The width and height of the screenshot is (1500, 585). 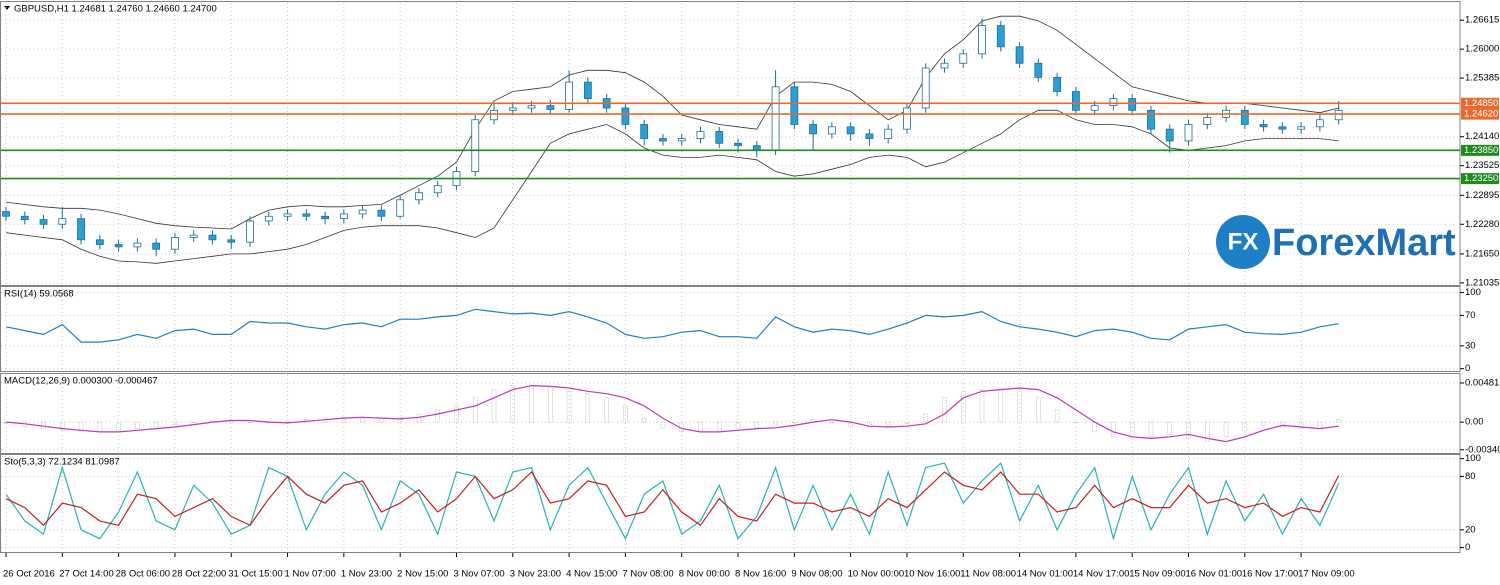 I want to click on logo: FX ForexMart, so click(x=1336, y=242).